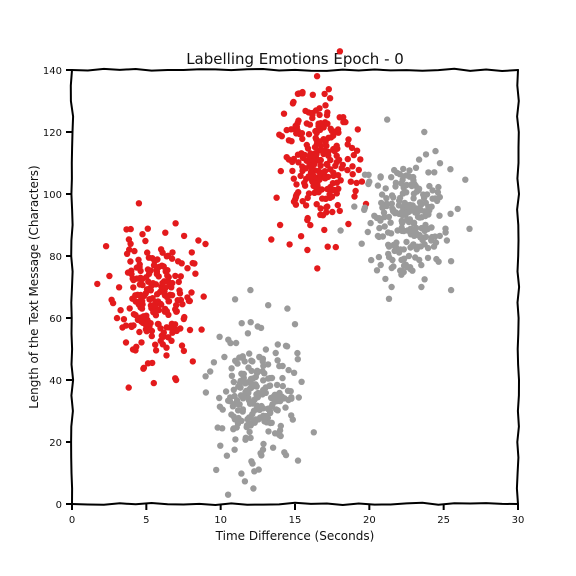 This screenshot has height=576, width=576. Describe the element at coordinates (295, 70) in the screenshot. I see `frame-top` at that location.